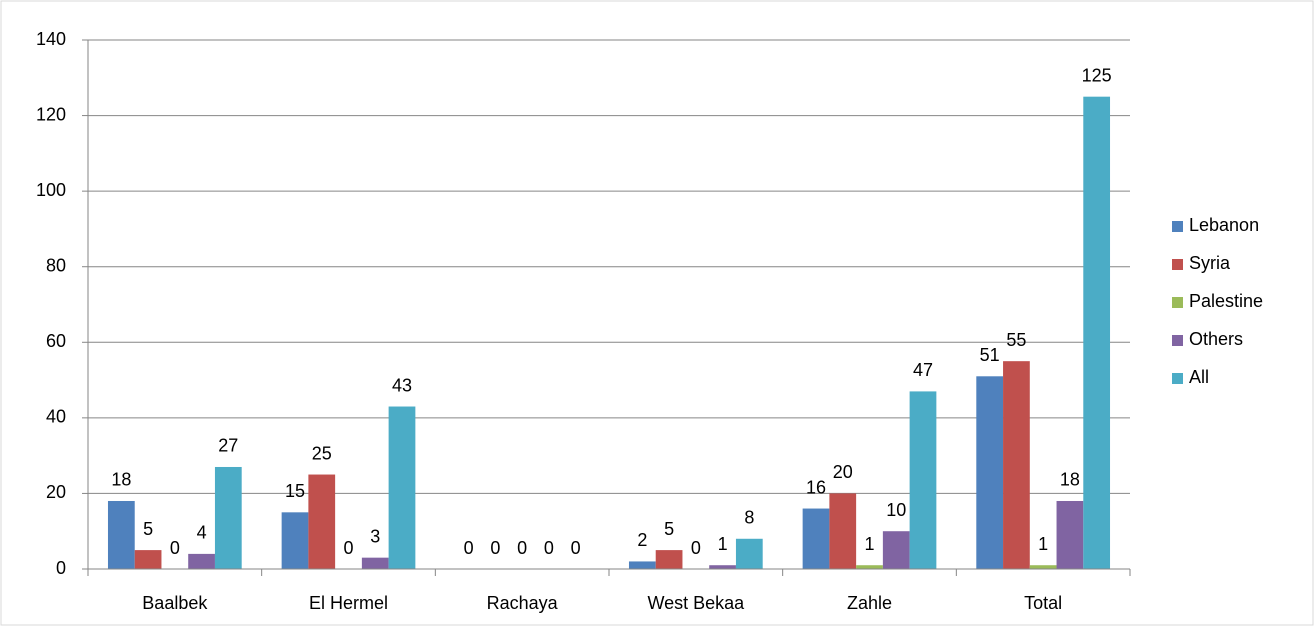 The width and height of the screenshot is (1315, 632). Describe the element at coordinates (56, 492) in the screenshot. I see `y-tick-label: 20` at that location.